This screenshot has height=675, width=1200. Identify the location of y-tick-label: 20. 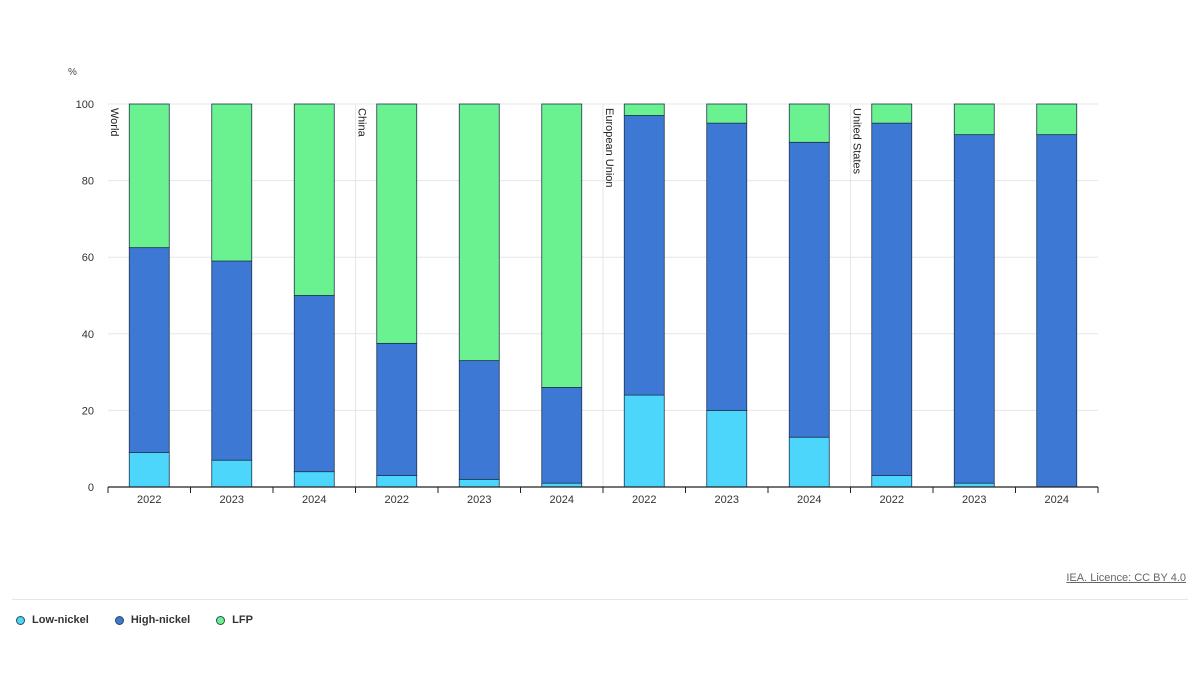
(88, 411).